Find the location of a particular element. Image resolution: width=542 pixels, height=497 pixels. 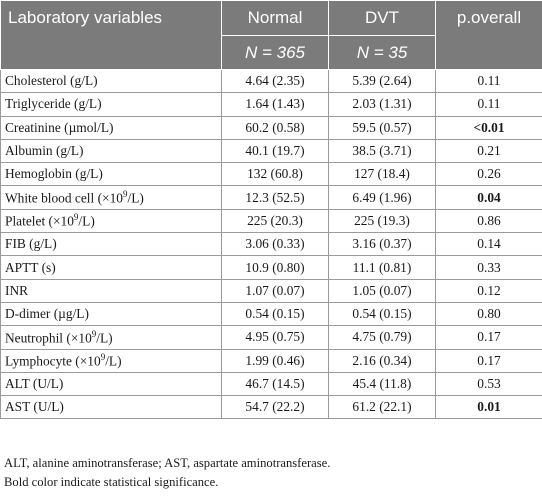

header-dvt: DVT is located at coordinates (382, 18).